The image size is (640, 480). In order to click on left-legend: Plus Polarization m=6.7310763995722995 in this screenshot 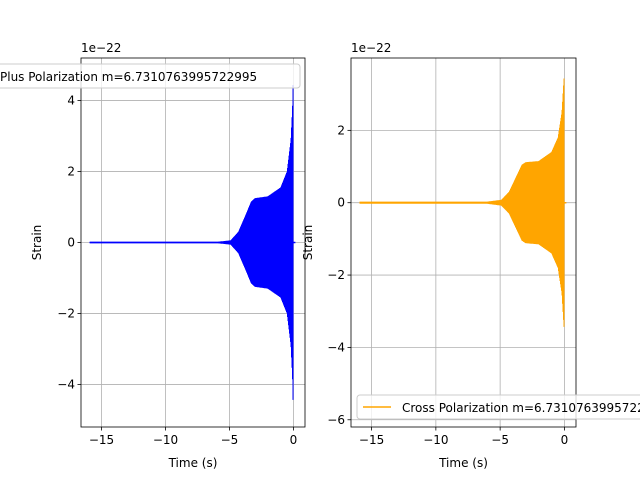, I will do `click(150, 76)`.